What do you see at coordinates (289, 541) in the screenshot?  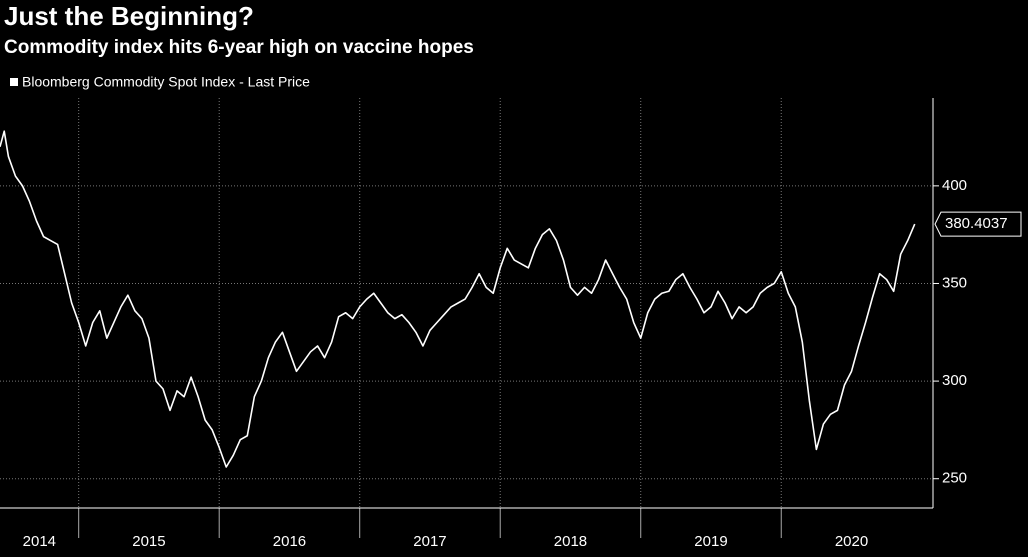 I see `x-tick-label: 2016` at bounding box center [289, 541].